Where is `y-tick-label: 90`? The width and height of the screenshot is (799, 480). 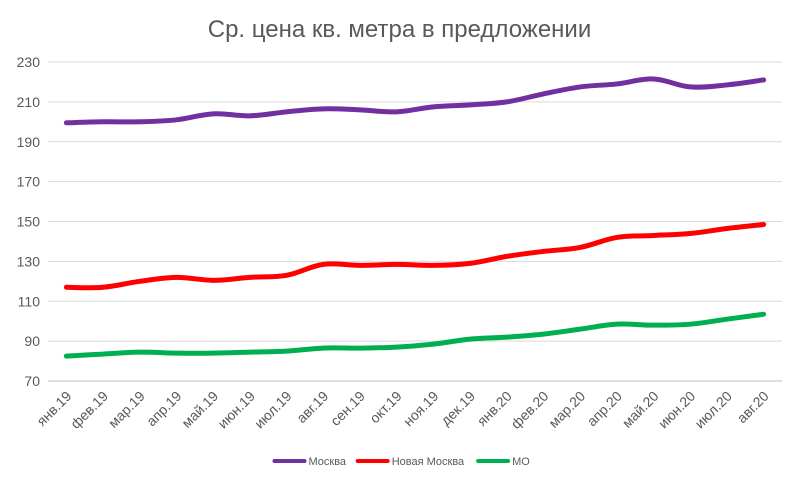
y-tick-label: 90 is located at coordinates (32, 341).